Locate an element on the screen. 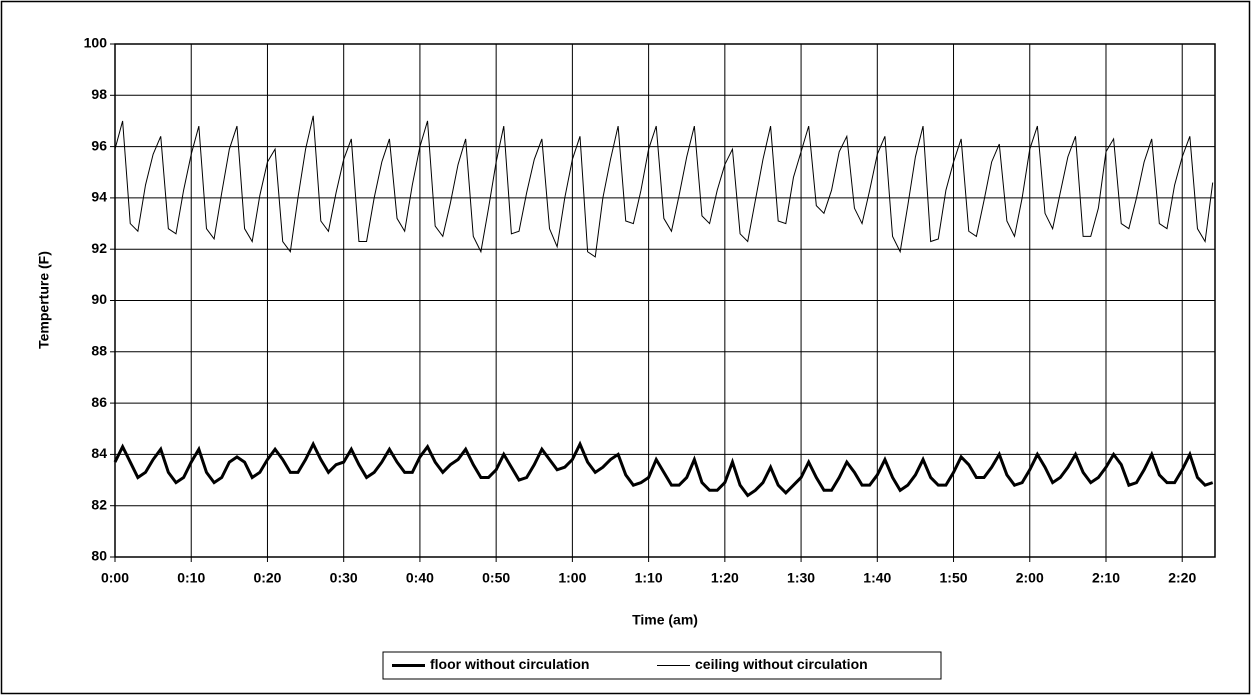  x-tick-label: 1:40 is located at coordinates (877, 578).